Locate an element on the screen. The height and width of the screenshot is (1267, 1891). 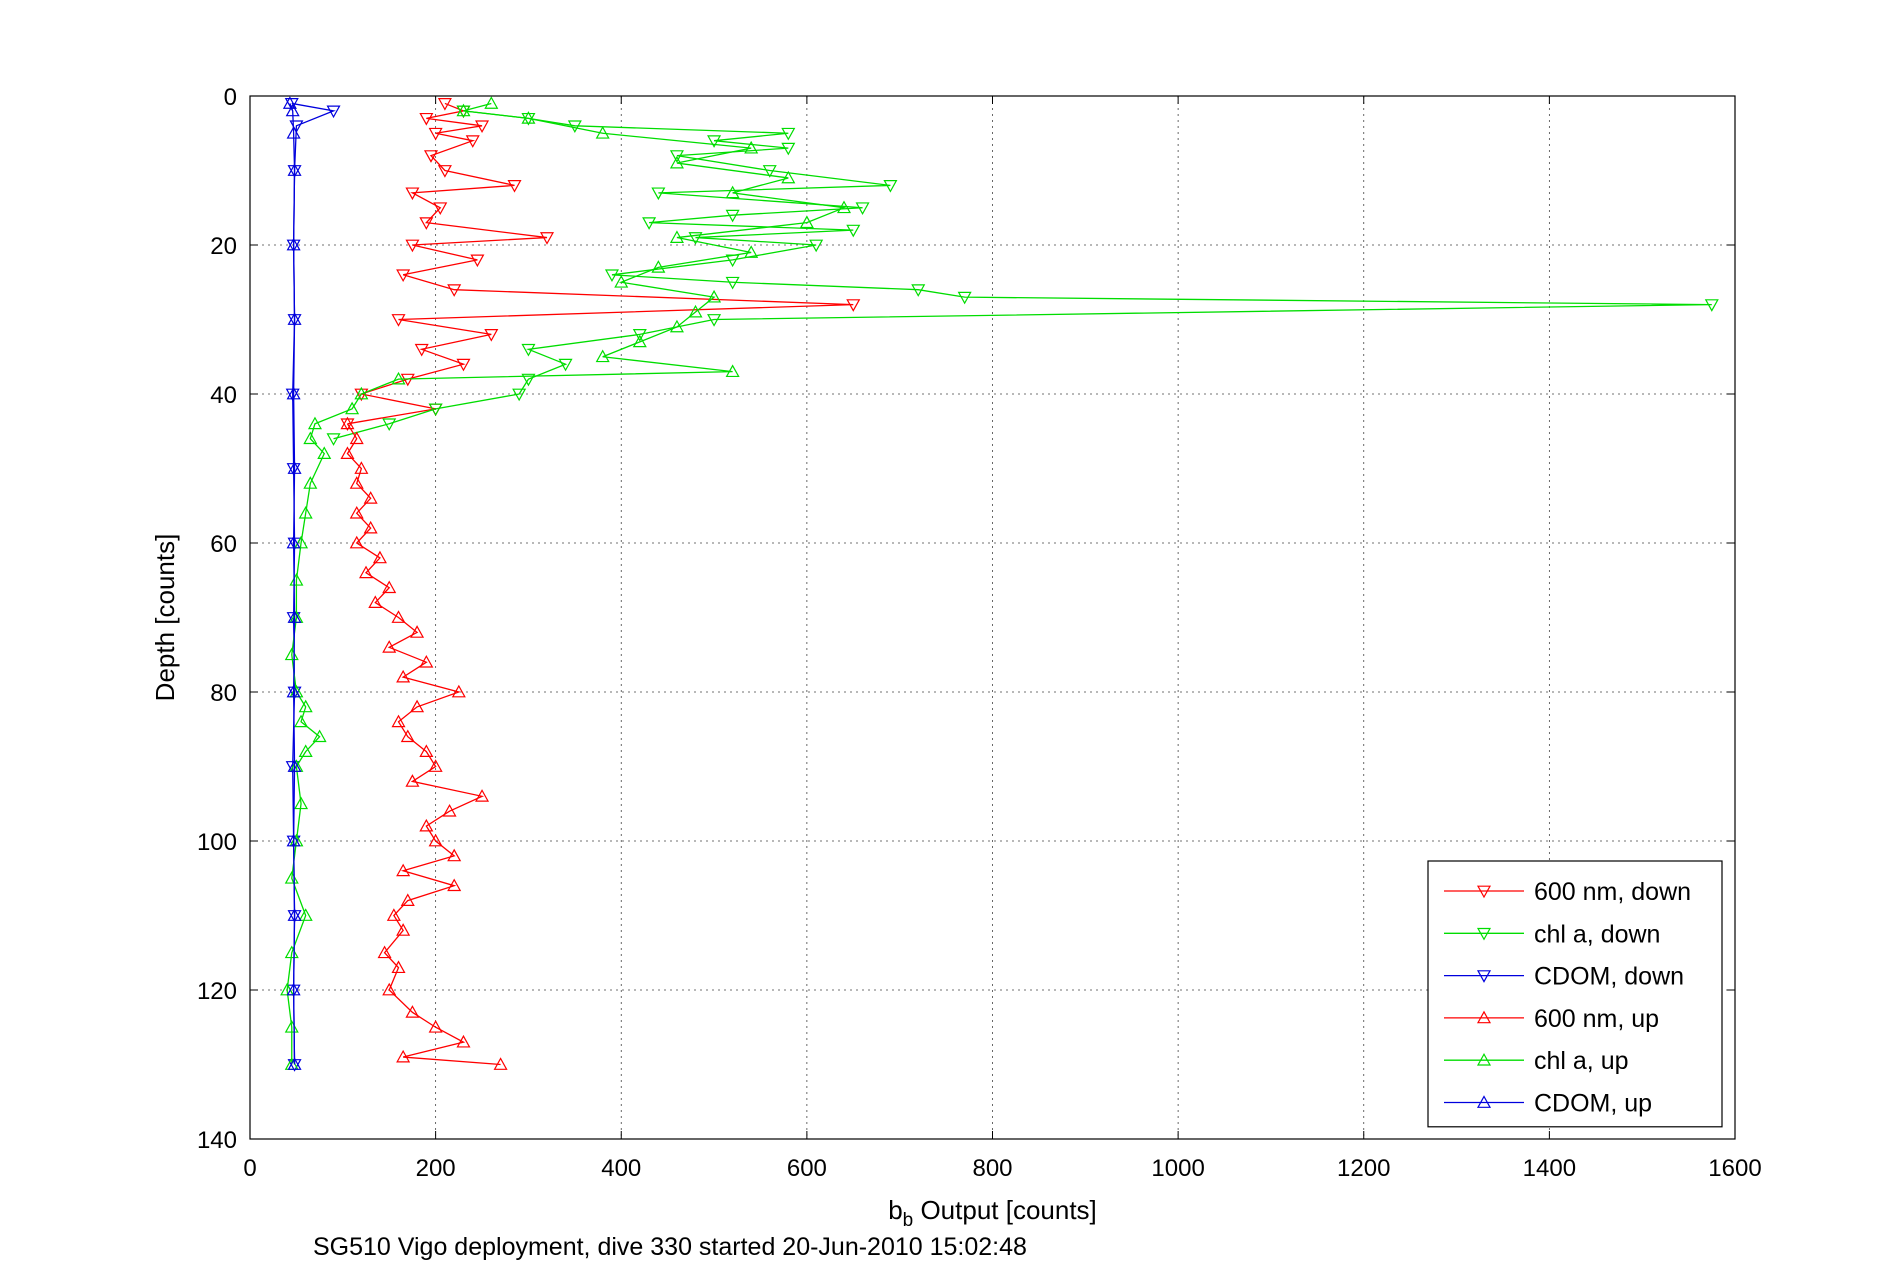
series-600-nm-up is located at coordinates (424, 743).